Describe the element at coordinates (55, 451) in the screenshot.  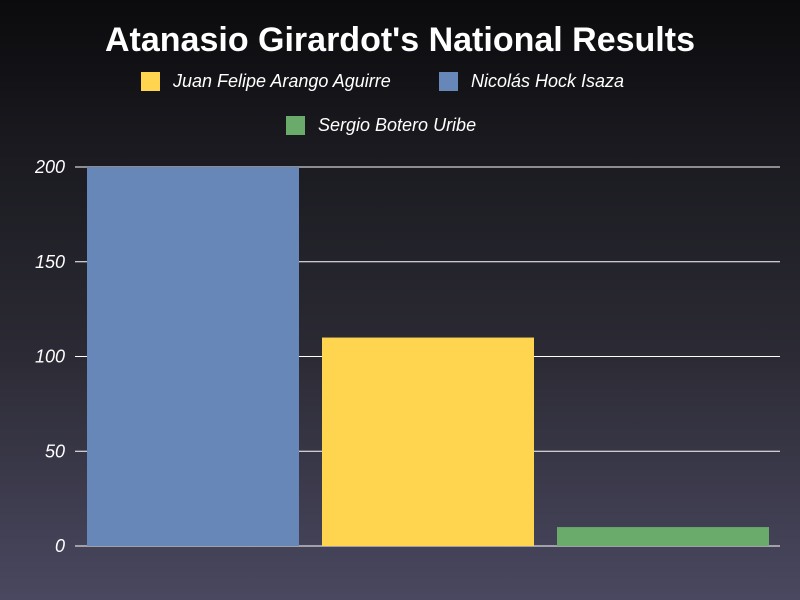
I see `y-tick-label-50: 50` at that location.